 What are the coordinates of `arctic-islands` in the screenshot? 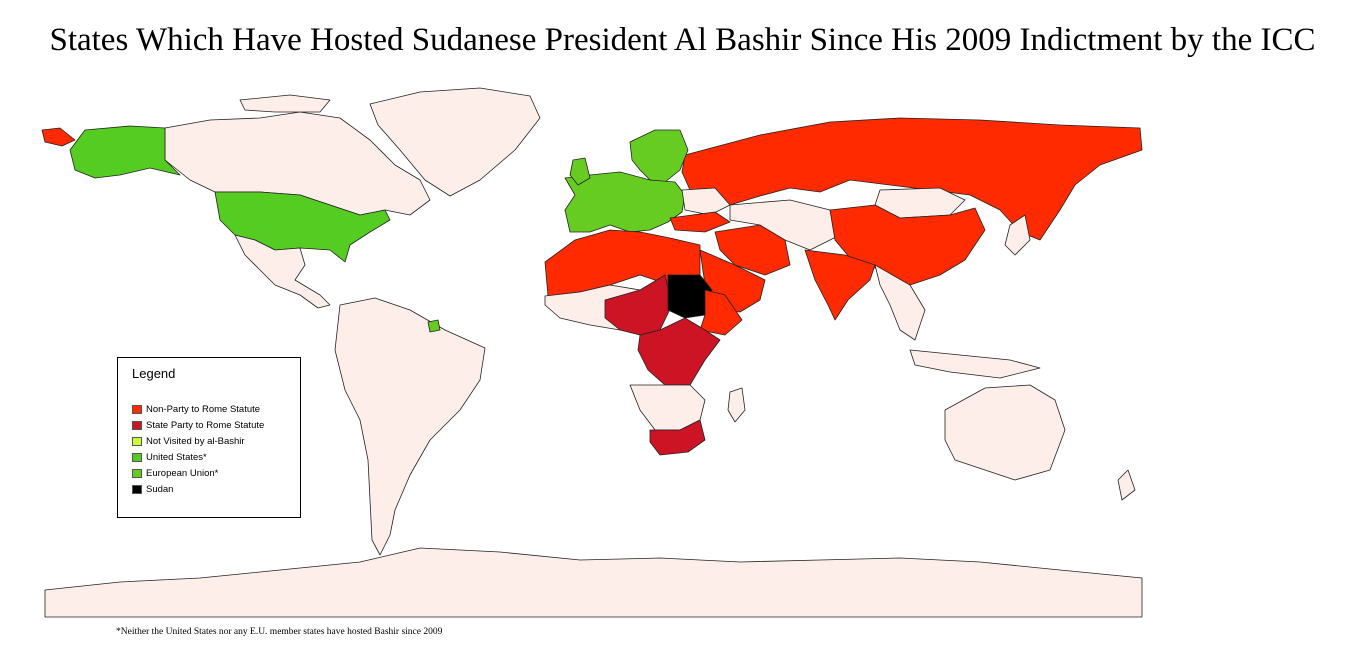 It's located at (285, 103).